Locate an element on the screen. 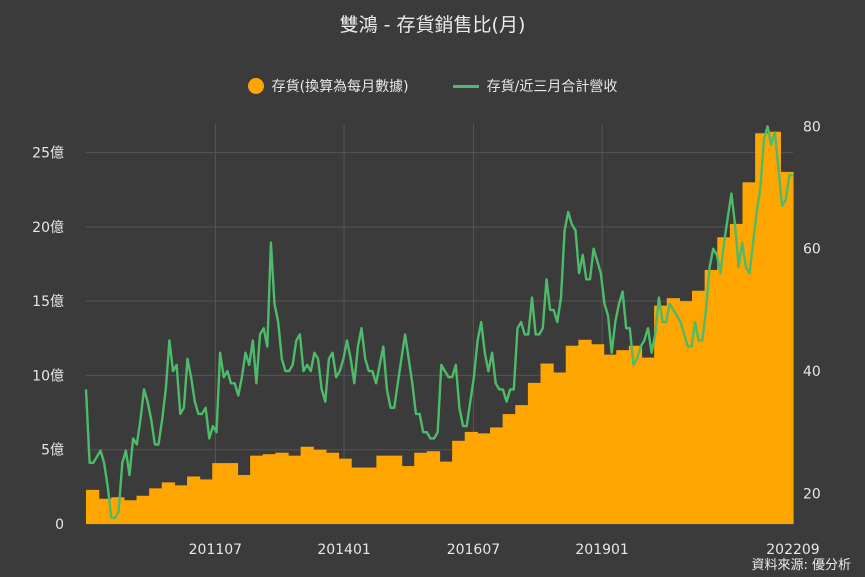 The image size is (865, 577). x-tick-label: 201107 is located at coordinates (215, 550).